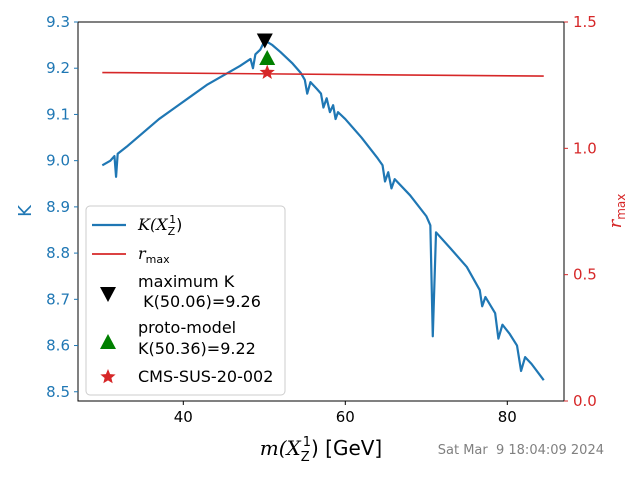 The image size is (640, 480). I want to click on left-y-tick-label: 9.3, so click(58, 22).